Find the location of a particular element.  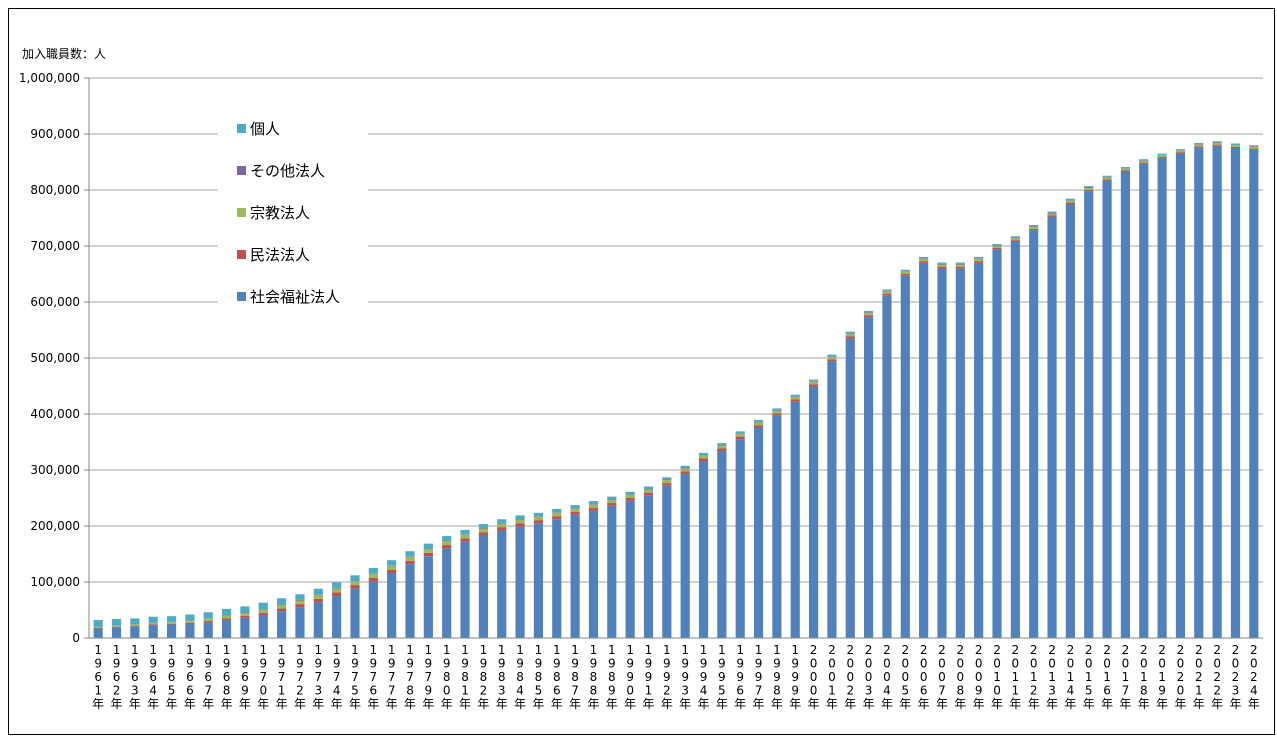

y-tick-label: 300,000 is located at coordinates (55, 470).